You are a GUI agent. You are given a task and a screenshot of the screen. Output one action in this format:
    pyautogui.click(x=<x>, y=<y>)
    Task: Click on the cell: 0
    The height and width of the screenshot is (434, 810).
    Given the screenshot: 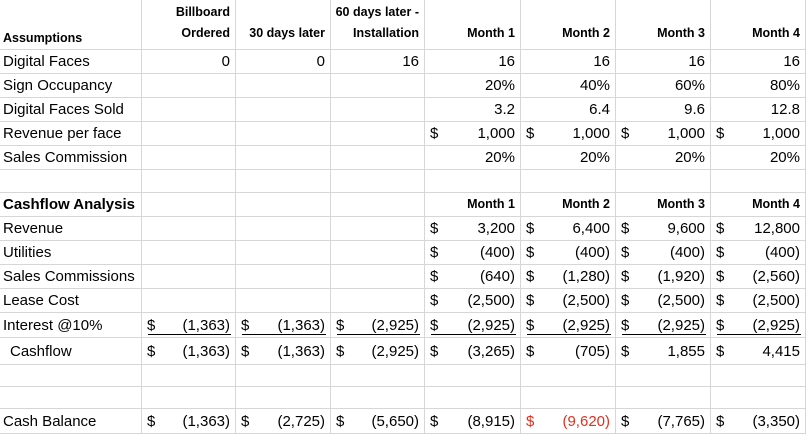 What is the action you would take?
    pyautogui.click(x=189, y=62)
    